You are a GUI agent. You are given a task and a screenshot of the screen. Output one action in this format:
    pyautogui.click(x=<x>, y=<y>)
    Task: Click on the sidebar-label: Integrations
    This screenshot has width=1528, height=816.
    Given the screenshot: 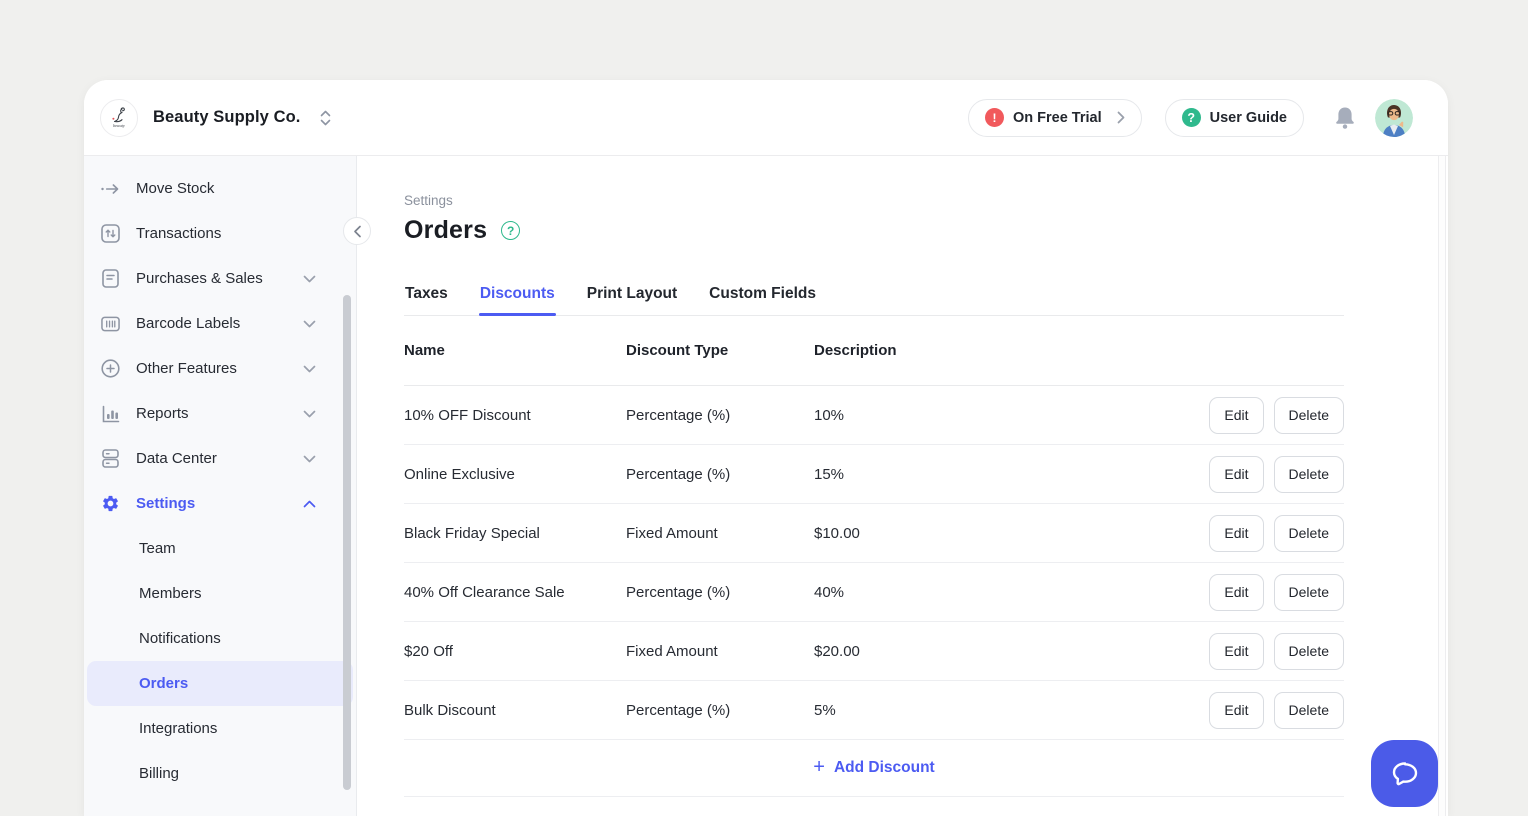 What is the action you would take?
    pyautogui.click(x=178, y=728)
    